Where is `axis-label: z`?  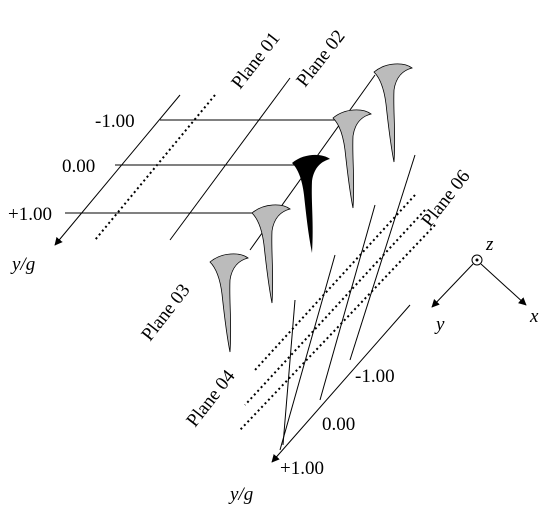
axis-label: z is located at coordinates (489, 244).